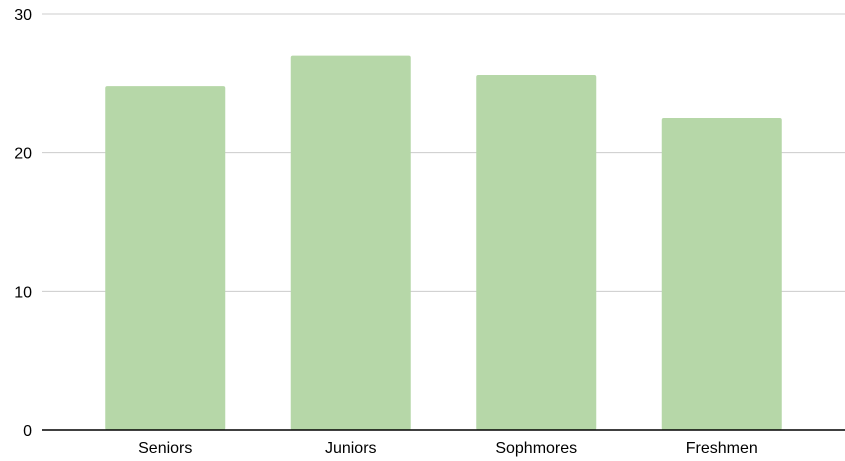  I want to click on bar-freshmen, so click(721, 274).